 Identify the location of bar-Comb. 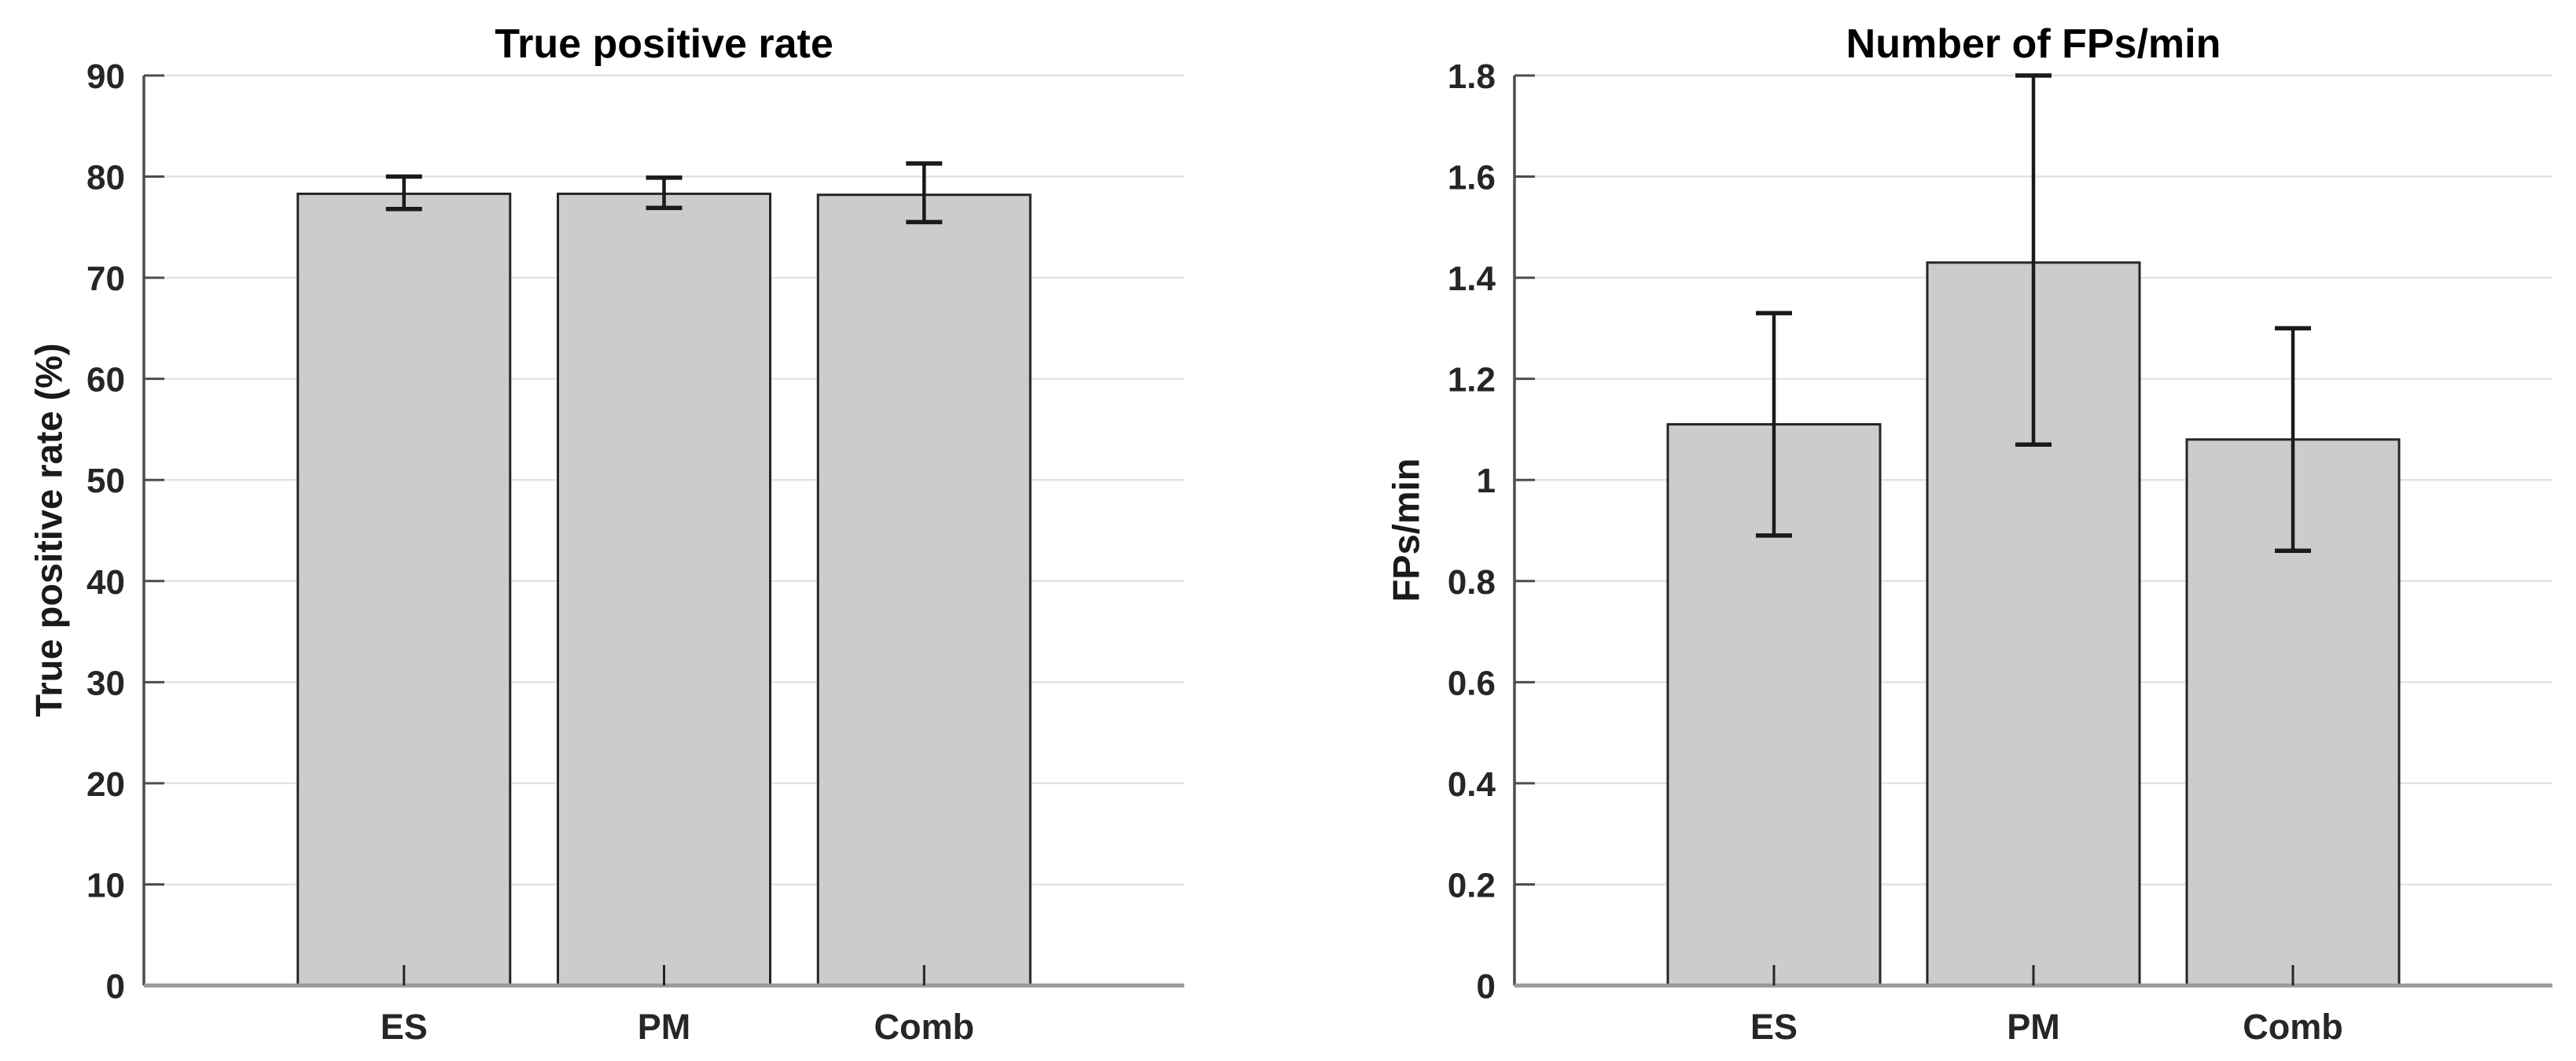
(924, 590).